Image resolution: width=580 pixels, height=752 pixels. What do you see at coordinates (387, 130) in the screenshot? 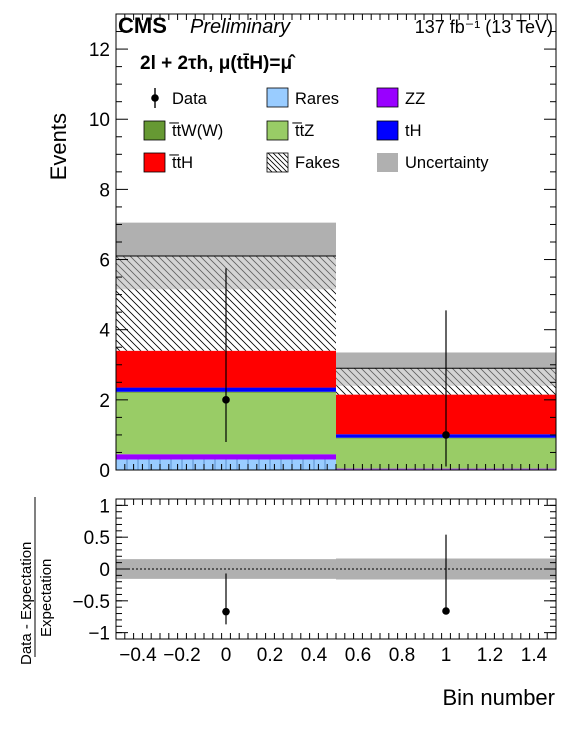
I see `legend-swatch-th` at bounding box center [387, 130].